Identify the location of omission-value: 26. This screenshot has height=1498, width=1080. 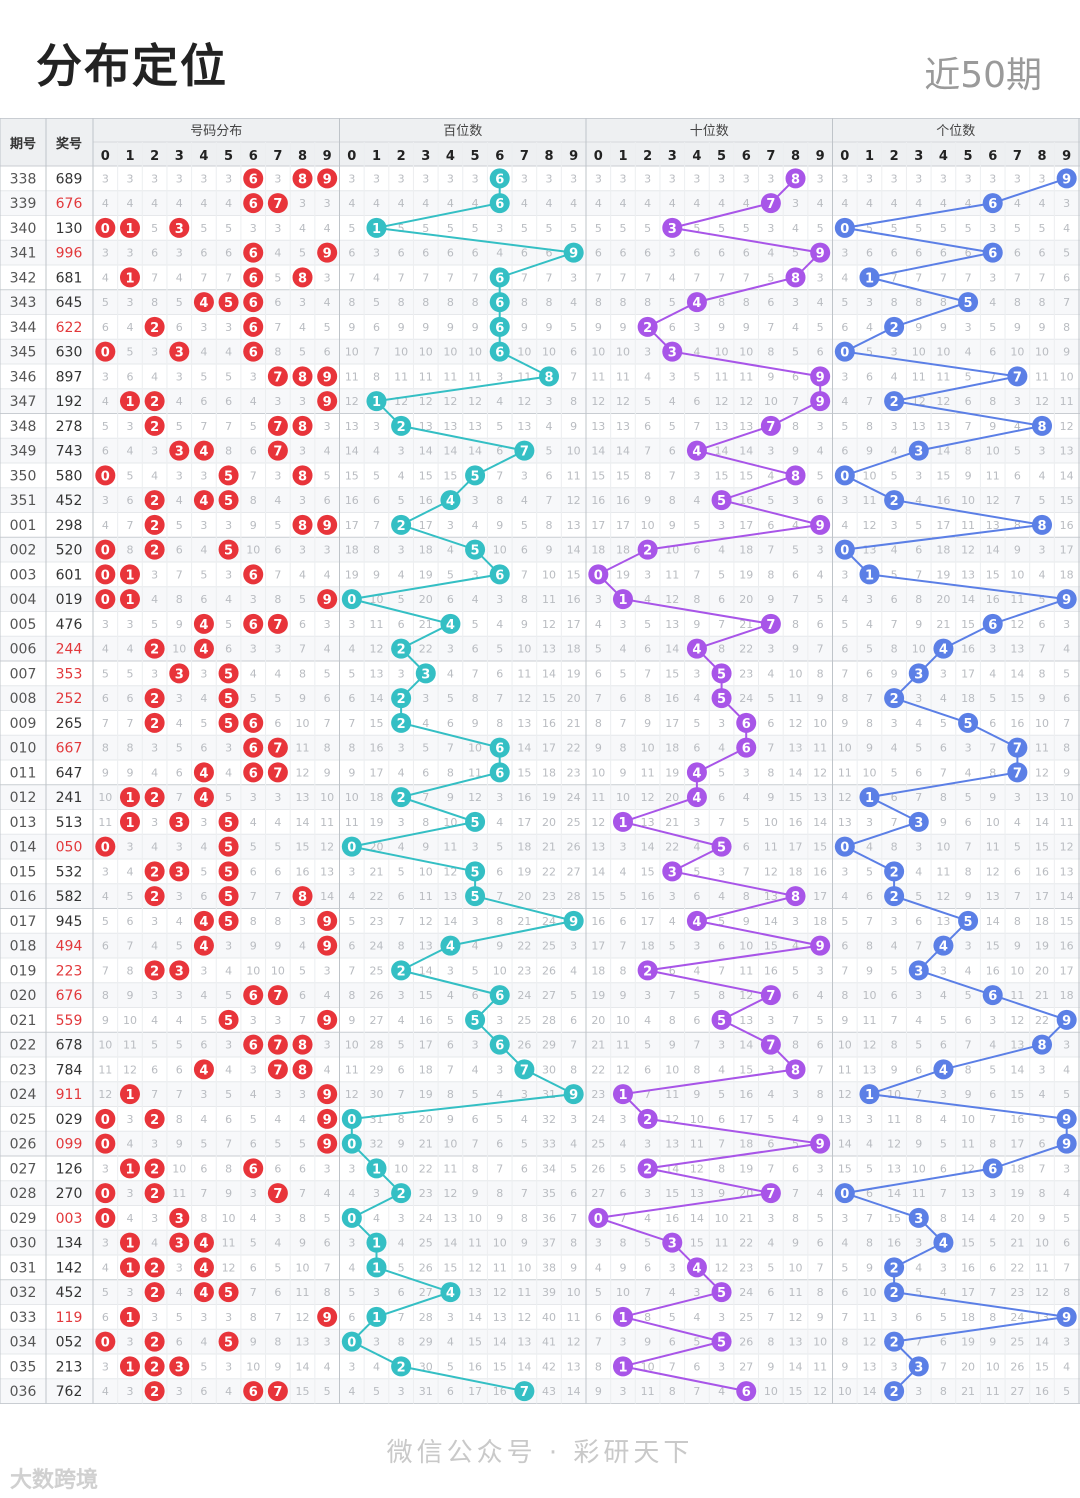
(1017, 1366).